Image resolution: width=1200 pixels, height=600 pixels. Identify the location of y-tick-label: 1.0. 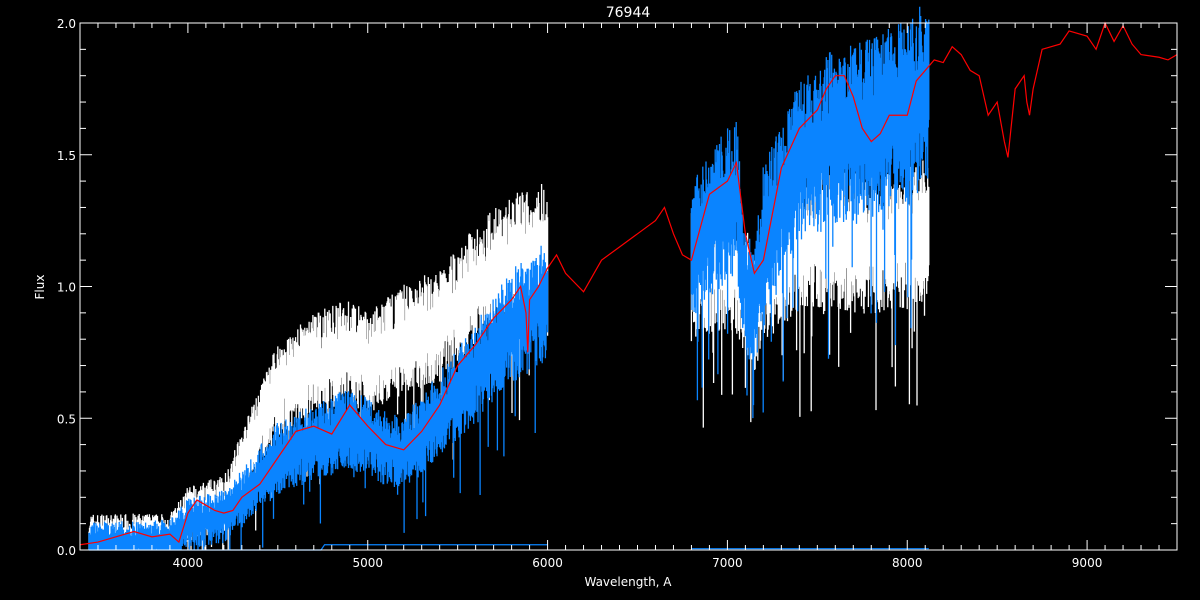
(66, 288).